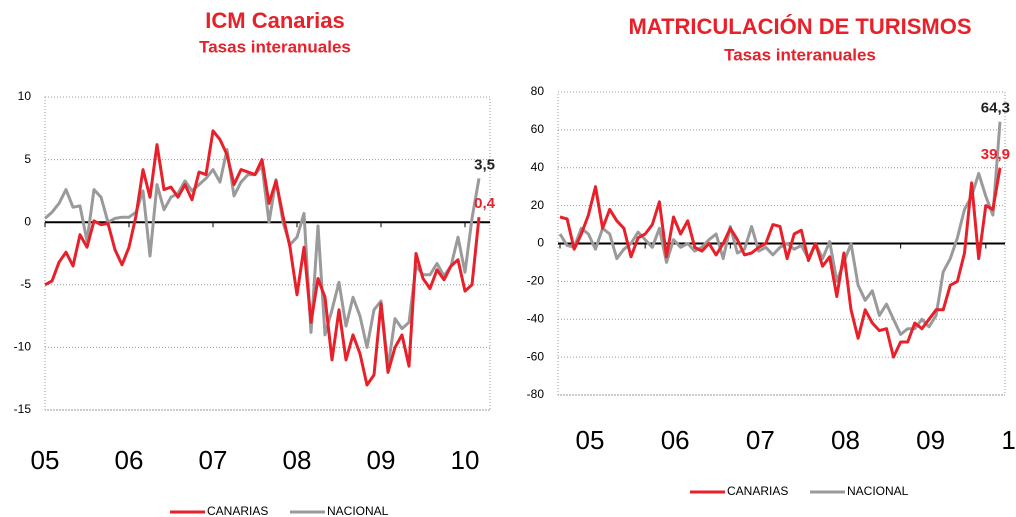  What do you see at coordinates (485, 203) in the screenshot?
I see `value-label: 0,4` at bounding box center [485, 203].